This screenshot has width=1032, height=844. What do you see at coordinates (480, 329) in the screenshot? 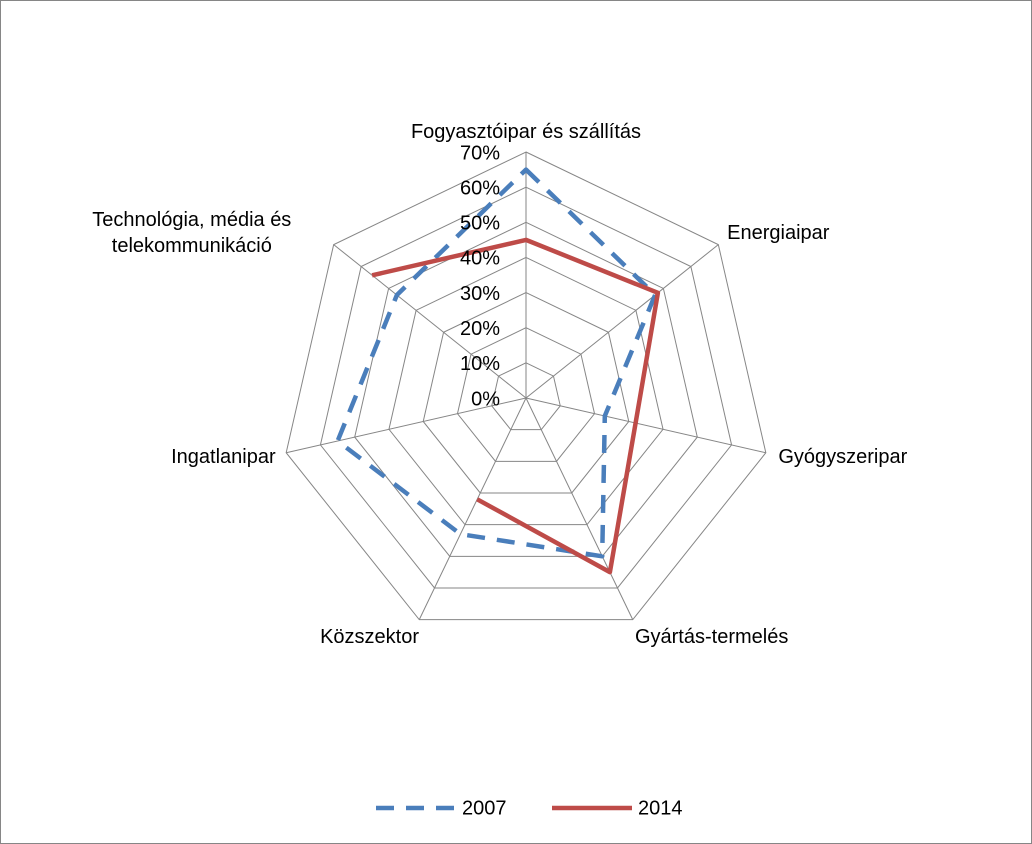
I see `axis-tick-label: 20%` at bounding box center [480, 329].